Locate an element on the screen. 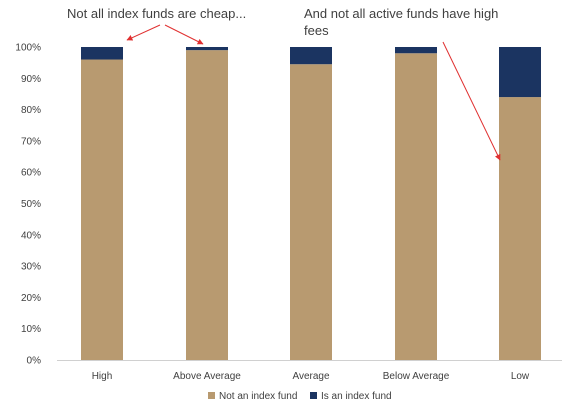 Image resolution: width=564 pixels, height=405 pixels. y-tick-label: 60% is located at coordinates (31, 173).